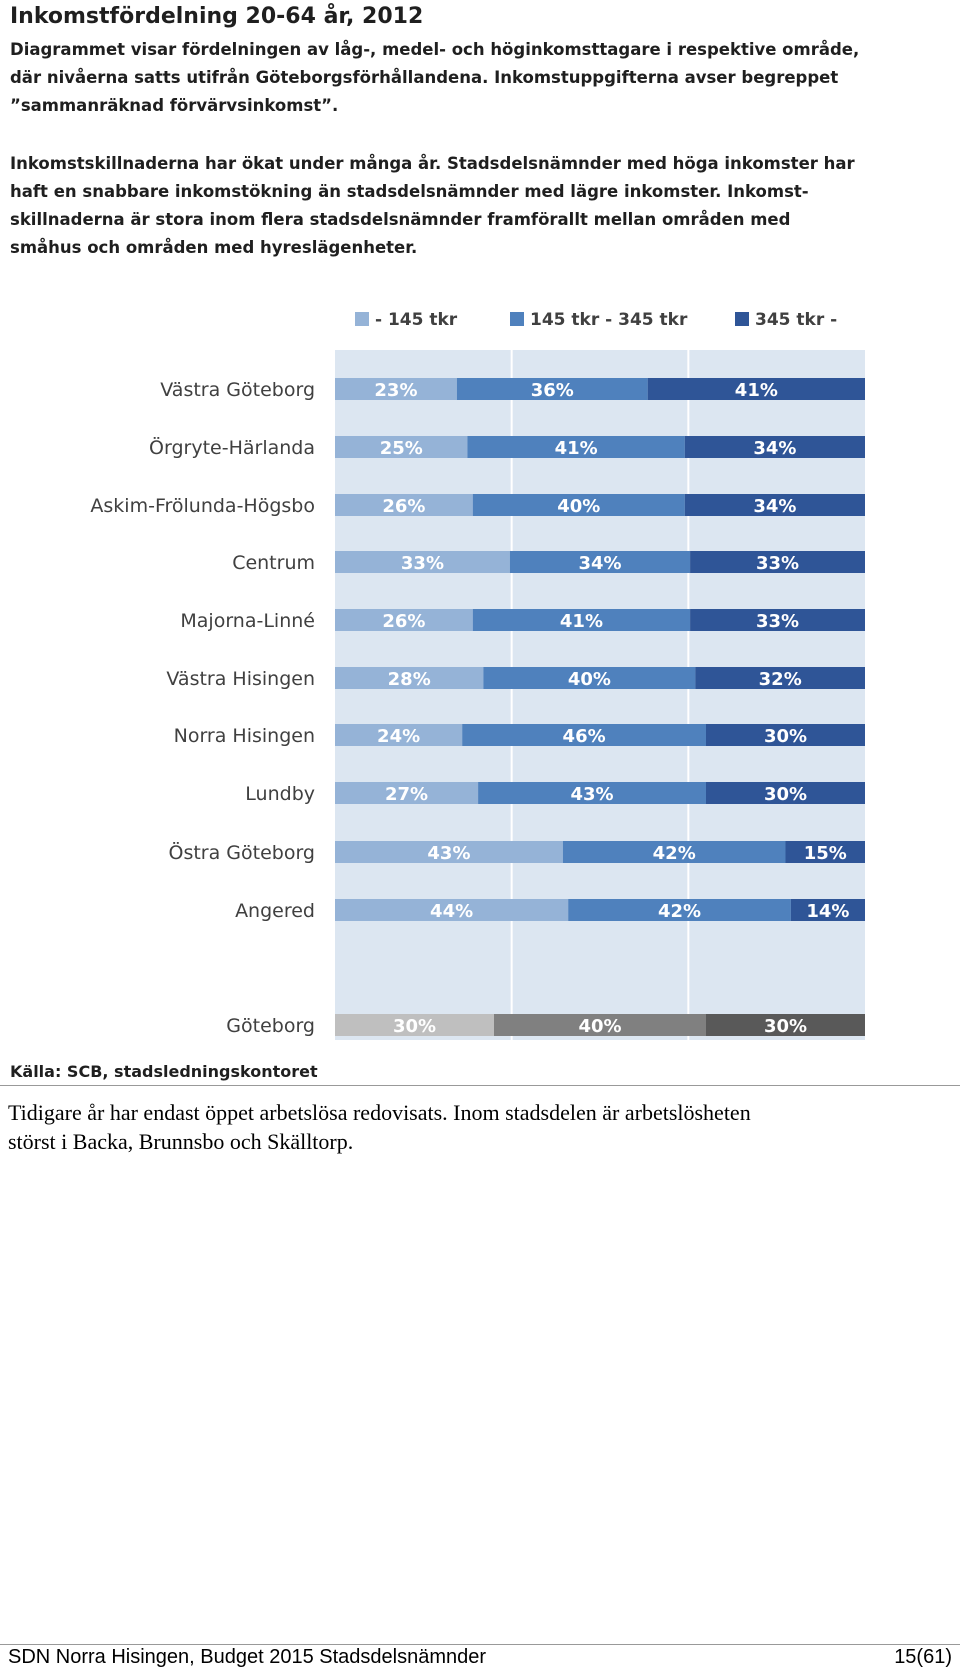  What do you see at coordinates (181, 1141) in the screenshot?
I see `body-line: störst i Backa, Brunnsbo och Skälltorp.` at bounding box center [181, 1141].